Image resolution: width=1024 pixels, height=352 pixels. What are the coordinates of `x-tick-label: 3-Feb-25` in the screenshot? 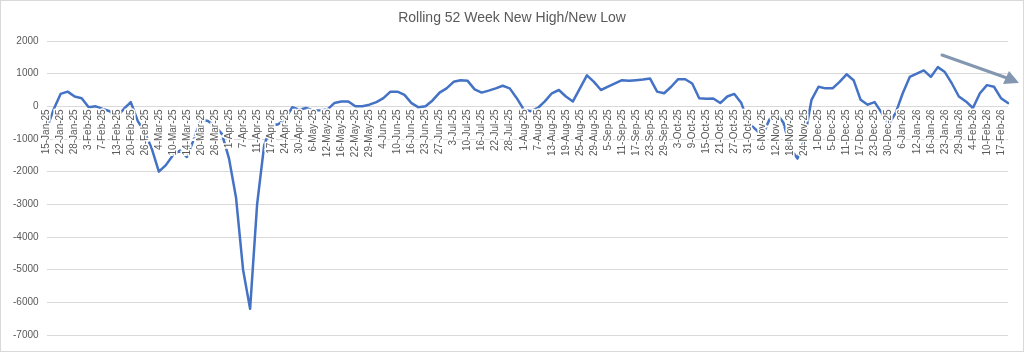 It's located at (88, 129).